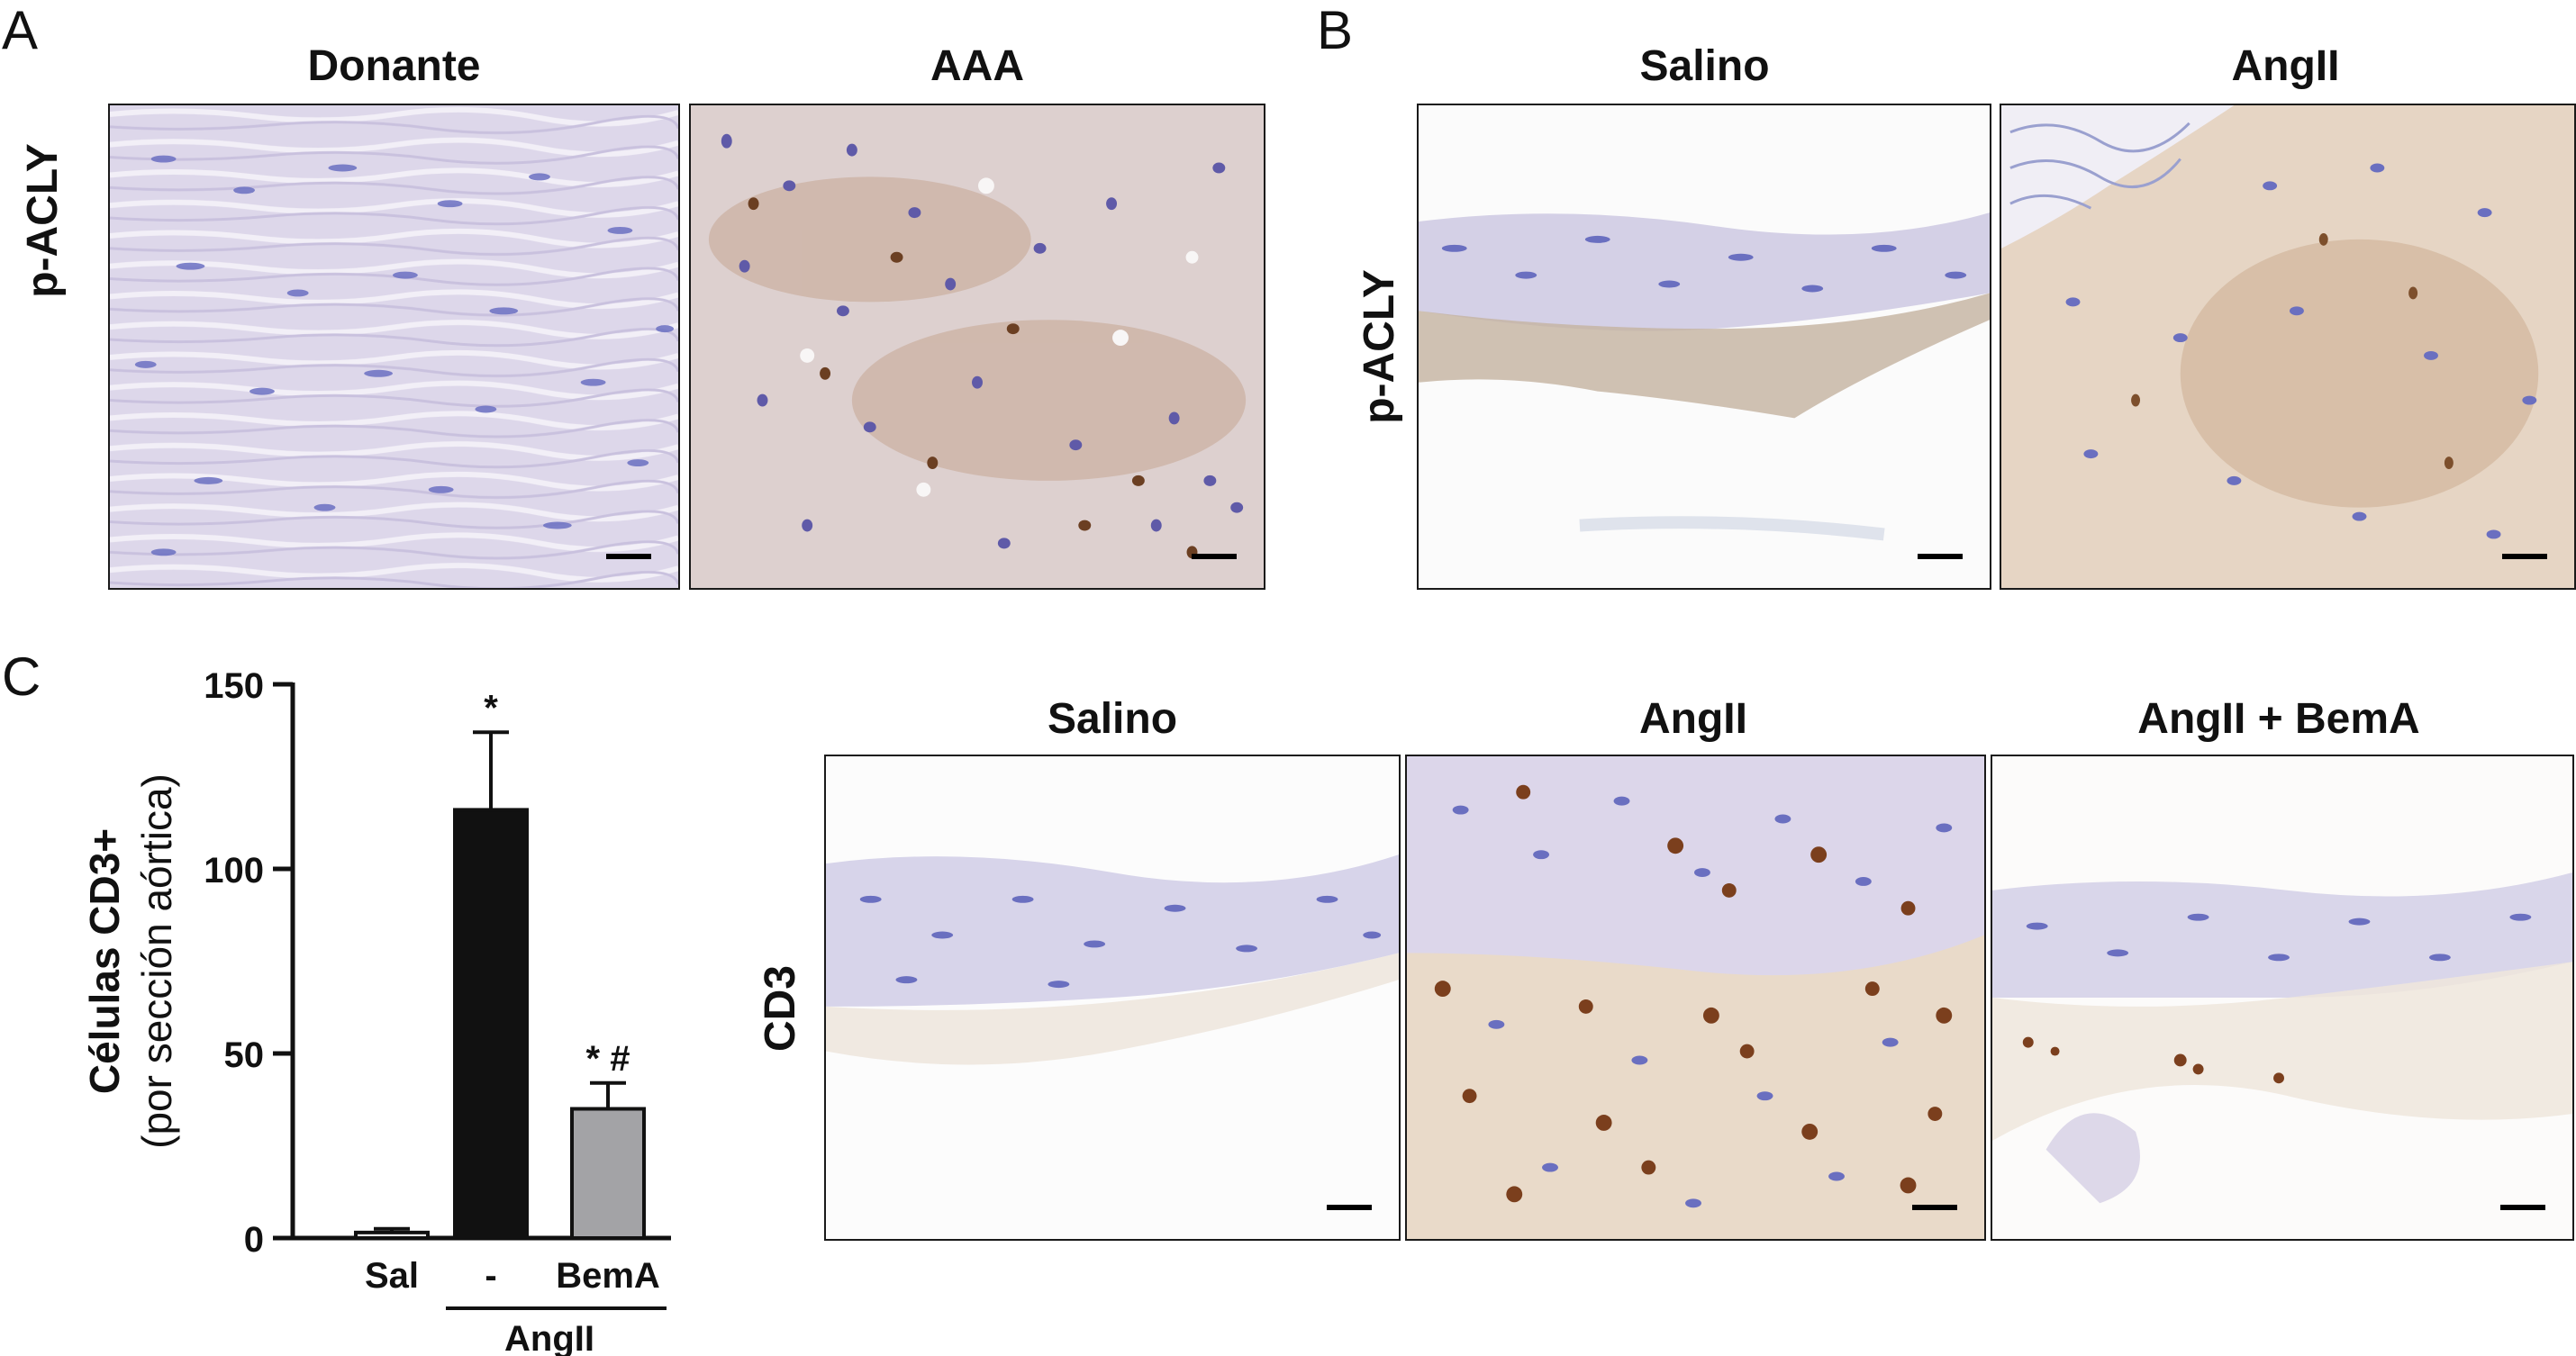  I want to click on column-title-donante: Donante, so click(394, 66).